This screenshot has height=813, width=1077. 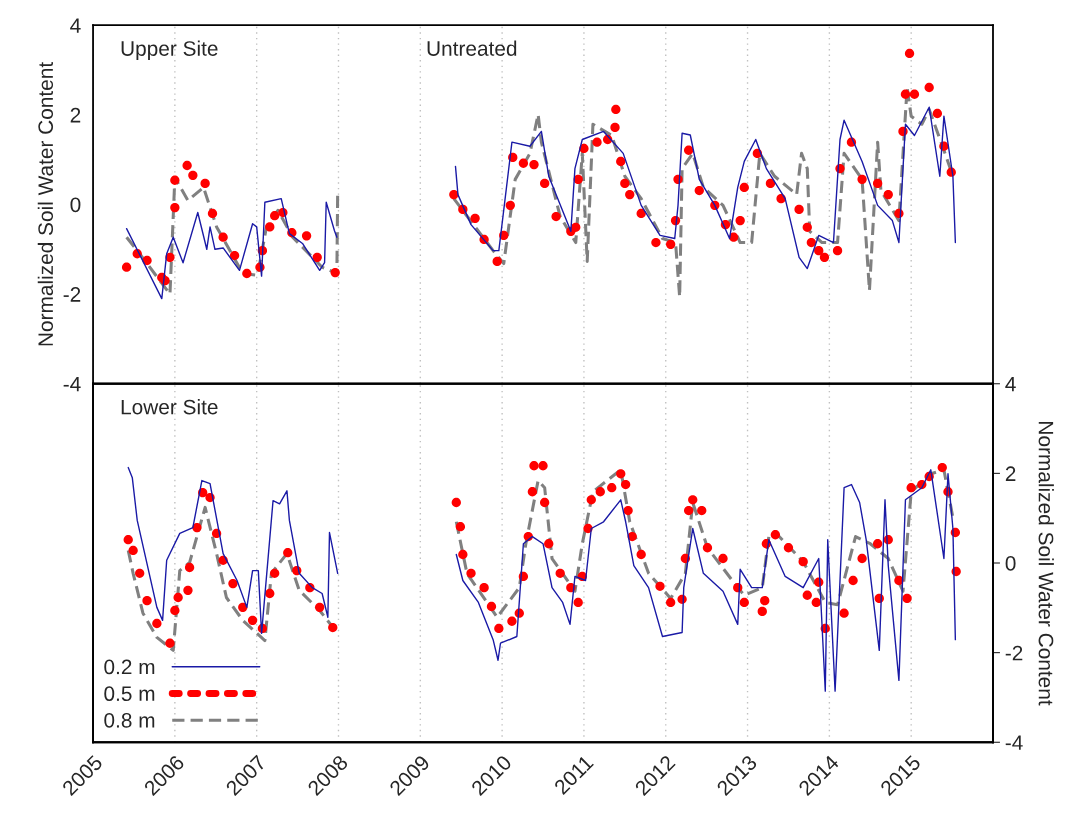 What do you see at coordinates (1046, 564) in the screenshot?
I see `y2-axis-title: Normalized Soil Water Content` at bounding box center [1046, 564].